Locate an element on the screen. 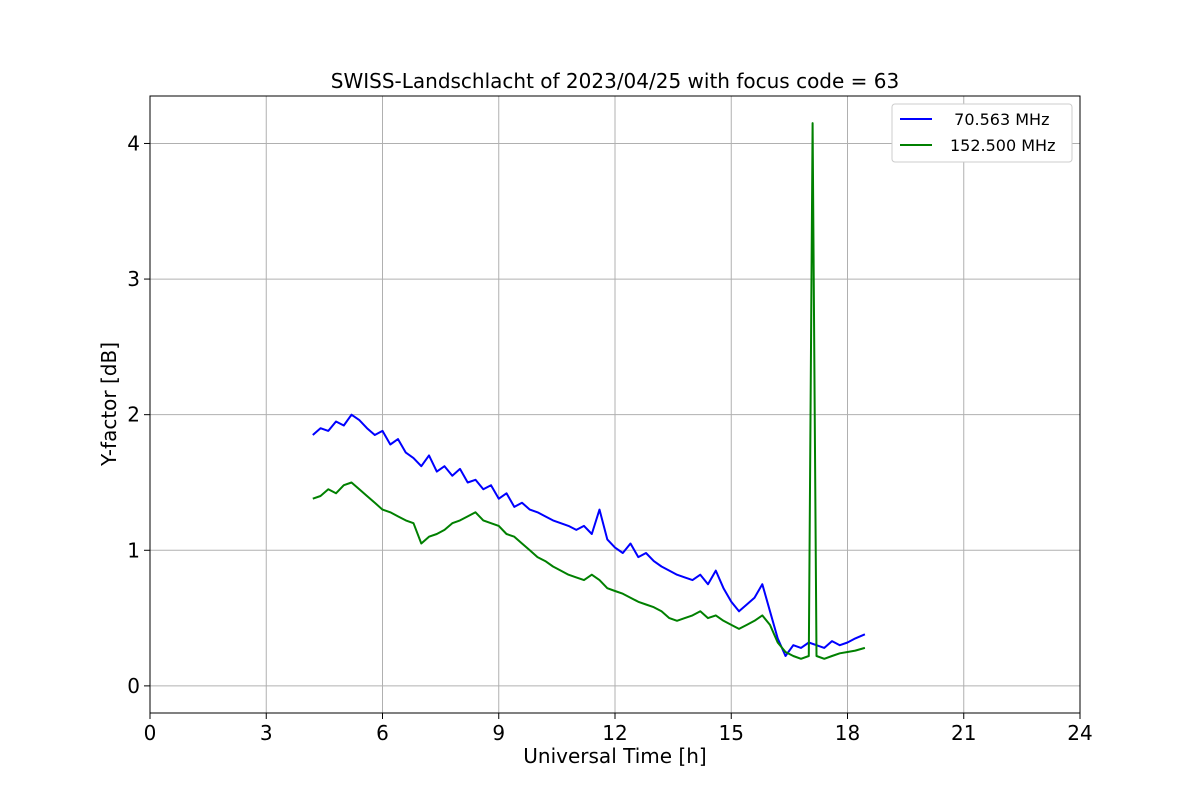  x-tick-label: 6 is located at coordinates (382, 733).